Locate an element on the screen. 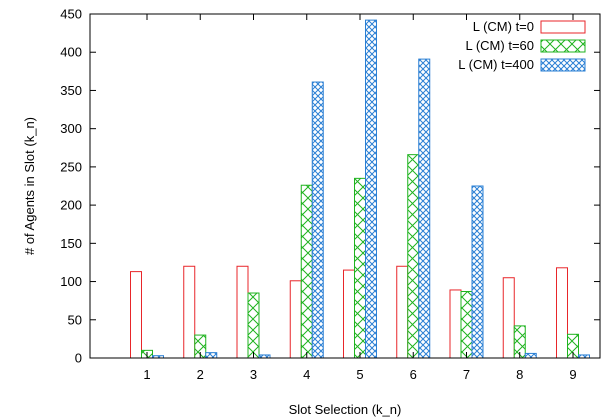  x-axis-label: Slot Selection (k_n) is located at coordinates (345, 409).